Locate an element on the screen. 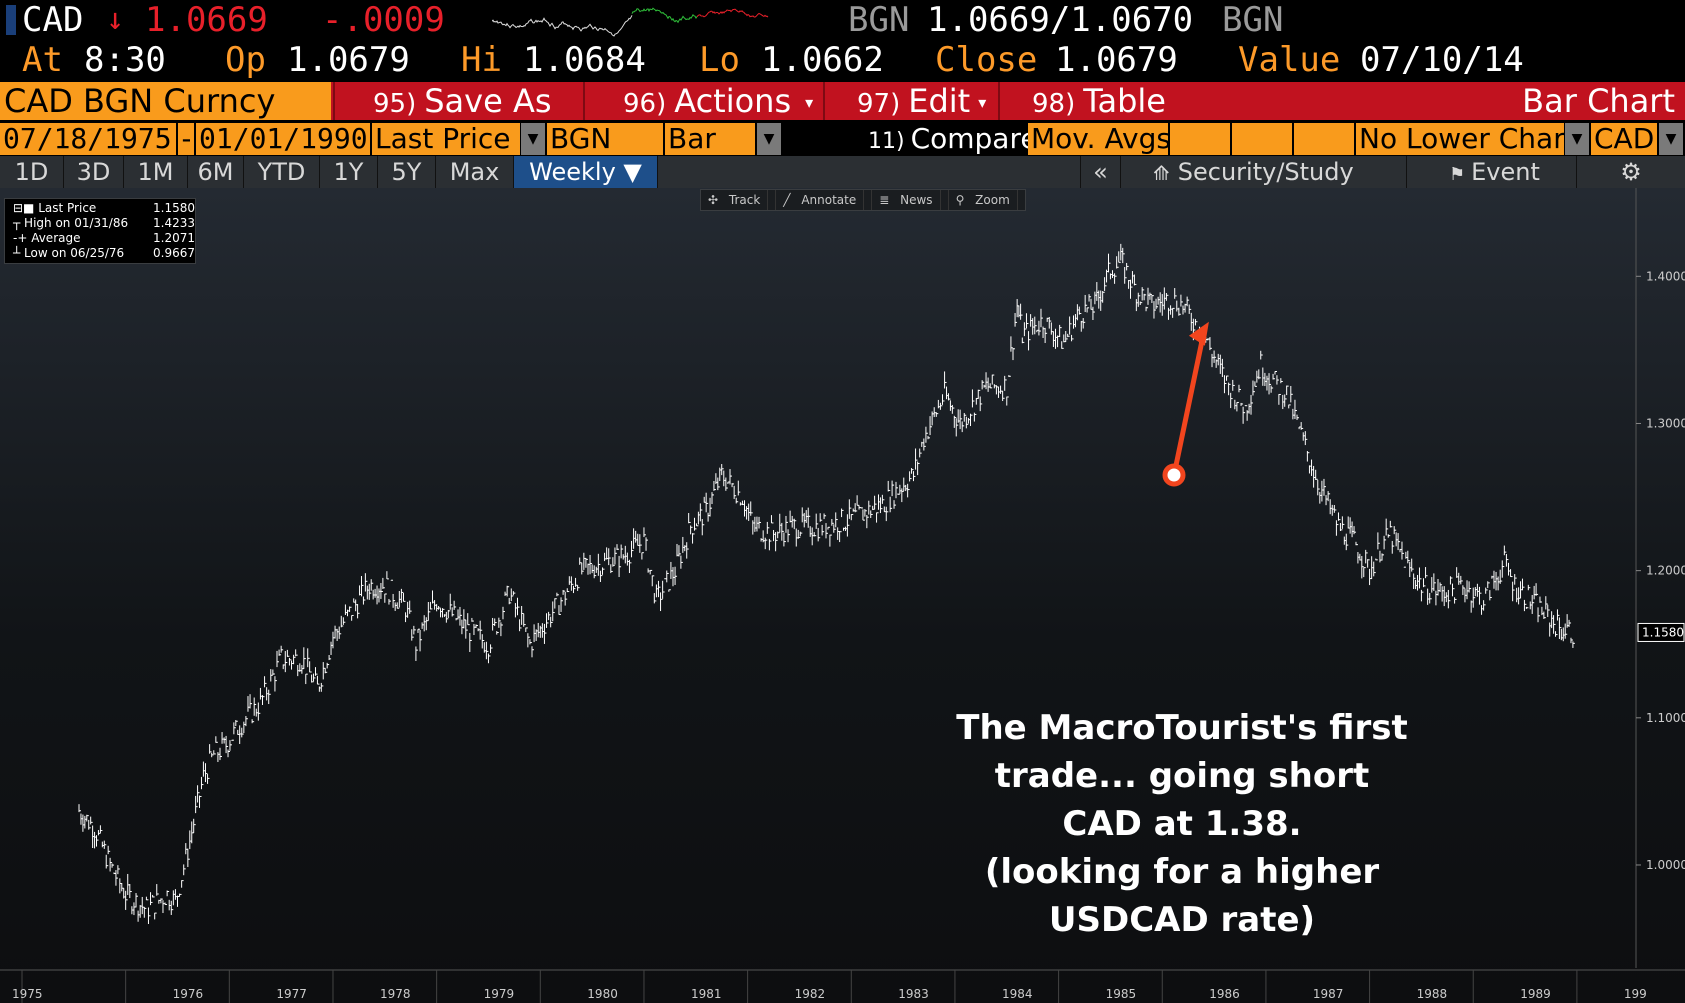 Image resolution: width=1685 pixels, height=1003 pixels. lower-chart-select: No Lower Char is located at coordinates (1460, 139).